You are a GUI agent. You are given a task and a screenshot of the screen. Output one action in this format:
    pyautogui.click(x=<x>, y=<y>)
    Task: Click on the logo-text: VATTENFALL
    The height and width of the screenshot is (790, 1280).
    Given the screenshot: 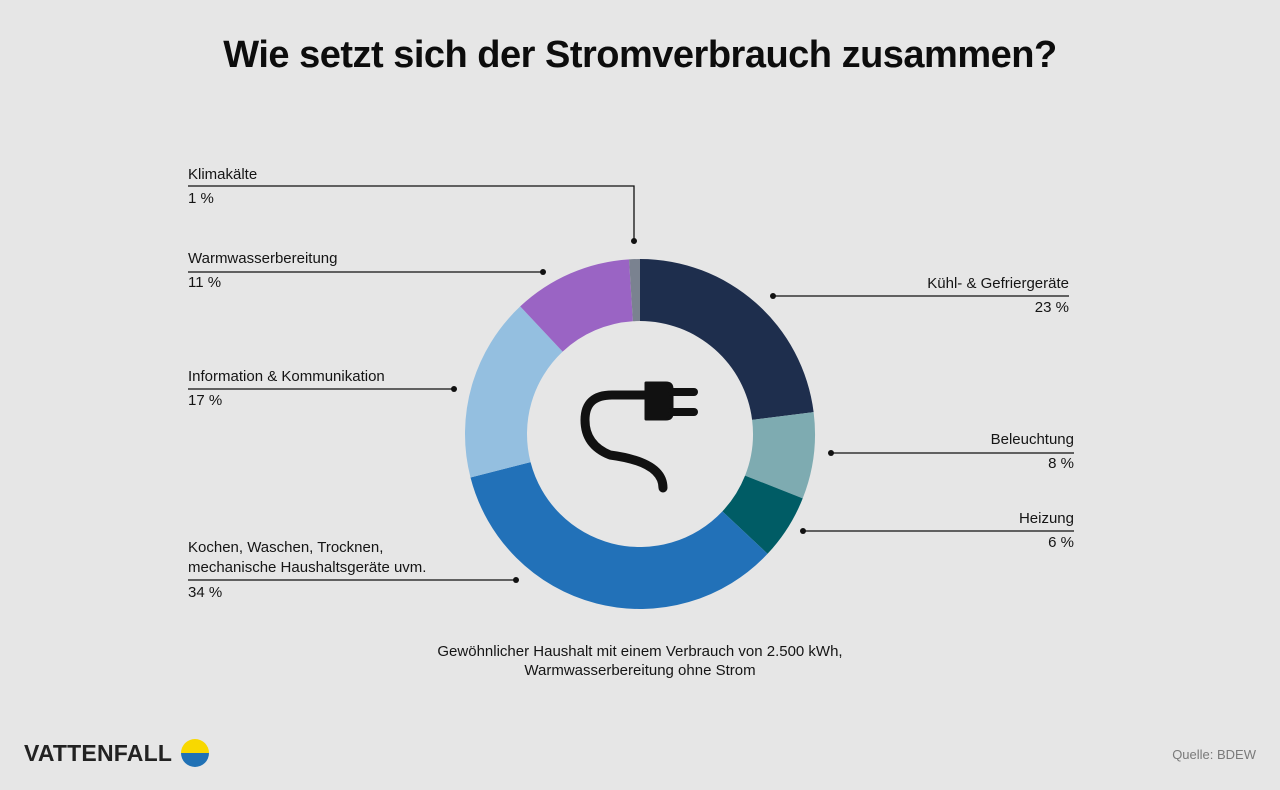 What is the action you would take?
    pyautogui.click(x=98, y=752)
    